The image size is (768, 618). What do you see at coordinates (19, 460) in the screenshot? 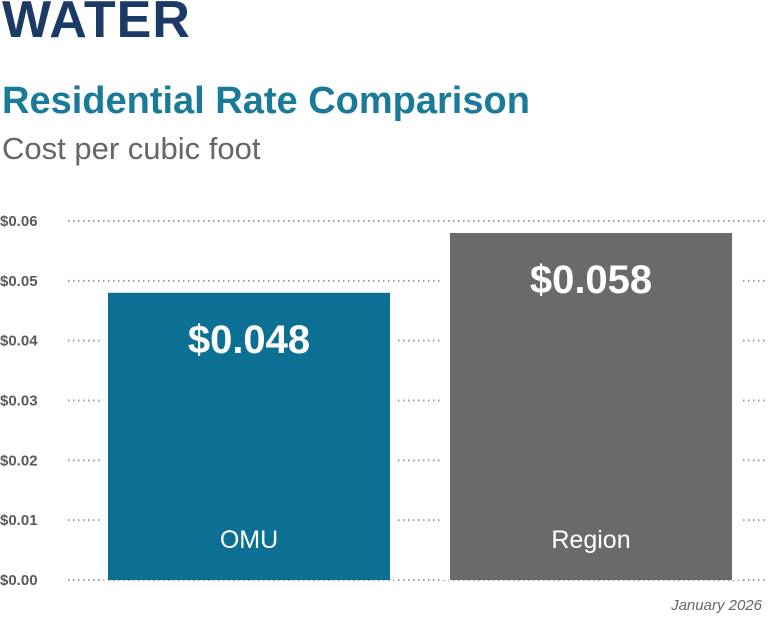
I see `y-tick-label: $0.02` at bounding box center [19, 460].